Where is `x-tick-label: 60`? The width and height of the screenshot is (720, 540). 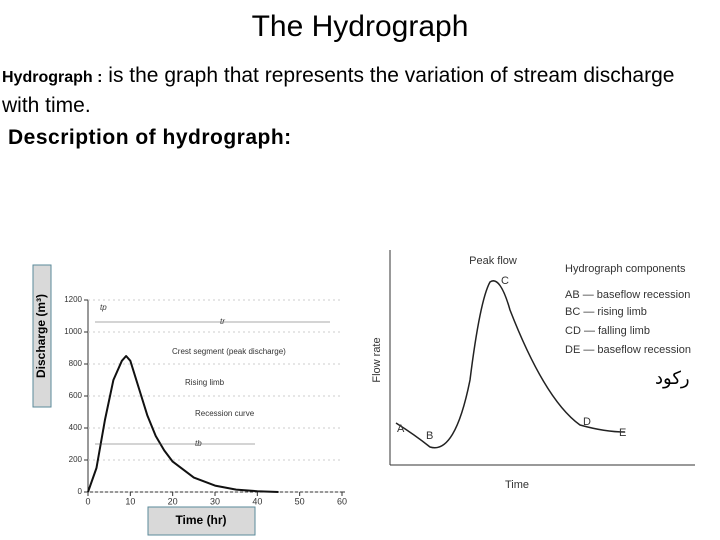
x-tick-label: 60 is located at coordinates (342, 501).